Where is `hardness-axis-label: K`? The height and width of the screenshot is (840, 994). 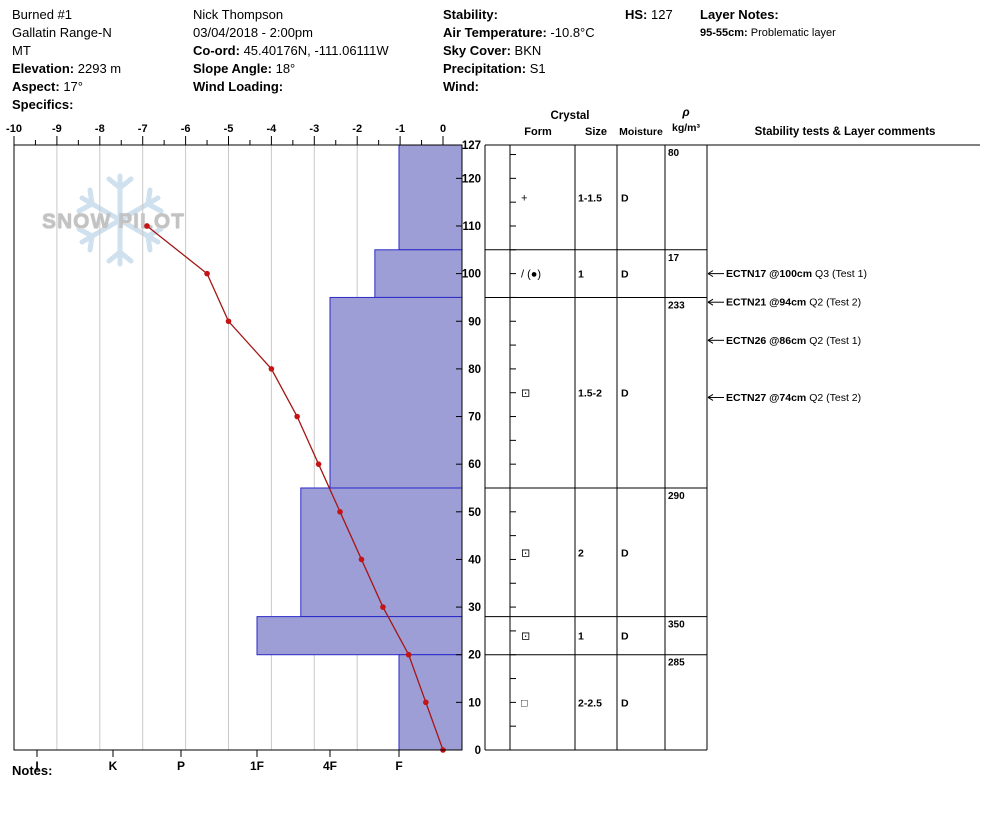 hardness-axis-label: K is located at coordinates (113, 766).